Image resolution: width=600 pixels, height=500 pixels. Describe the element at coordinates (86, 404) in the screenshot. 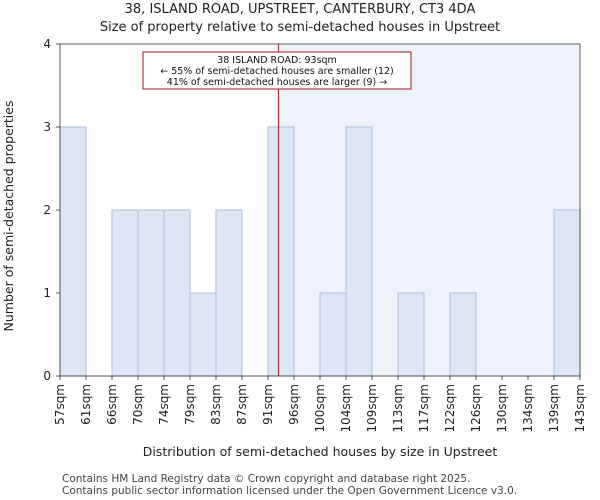

I see `x-tick-label: 61sqm` at that location.